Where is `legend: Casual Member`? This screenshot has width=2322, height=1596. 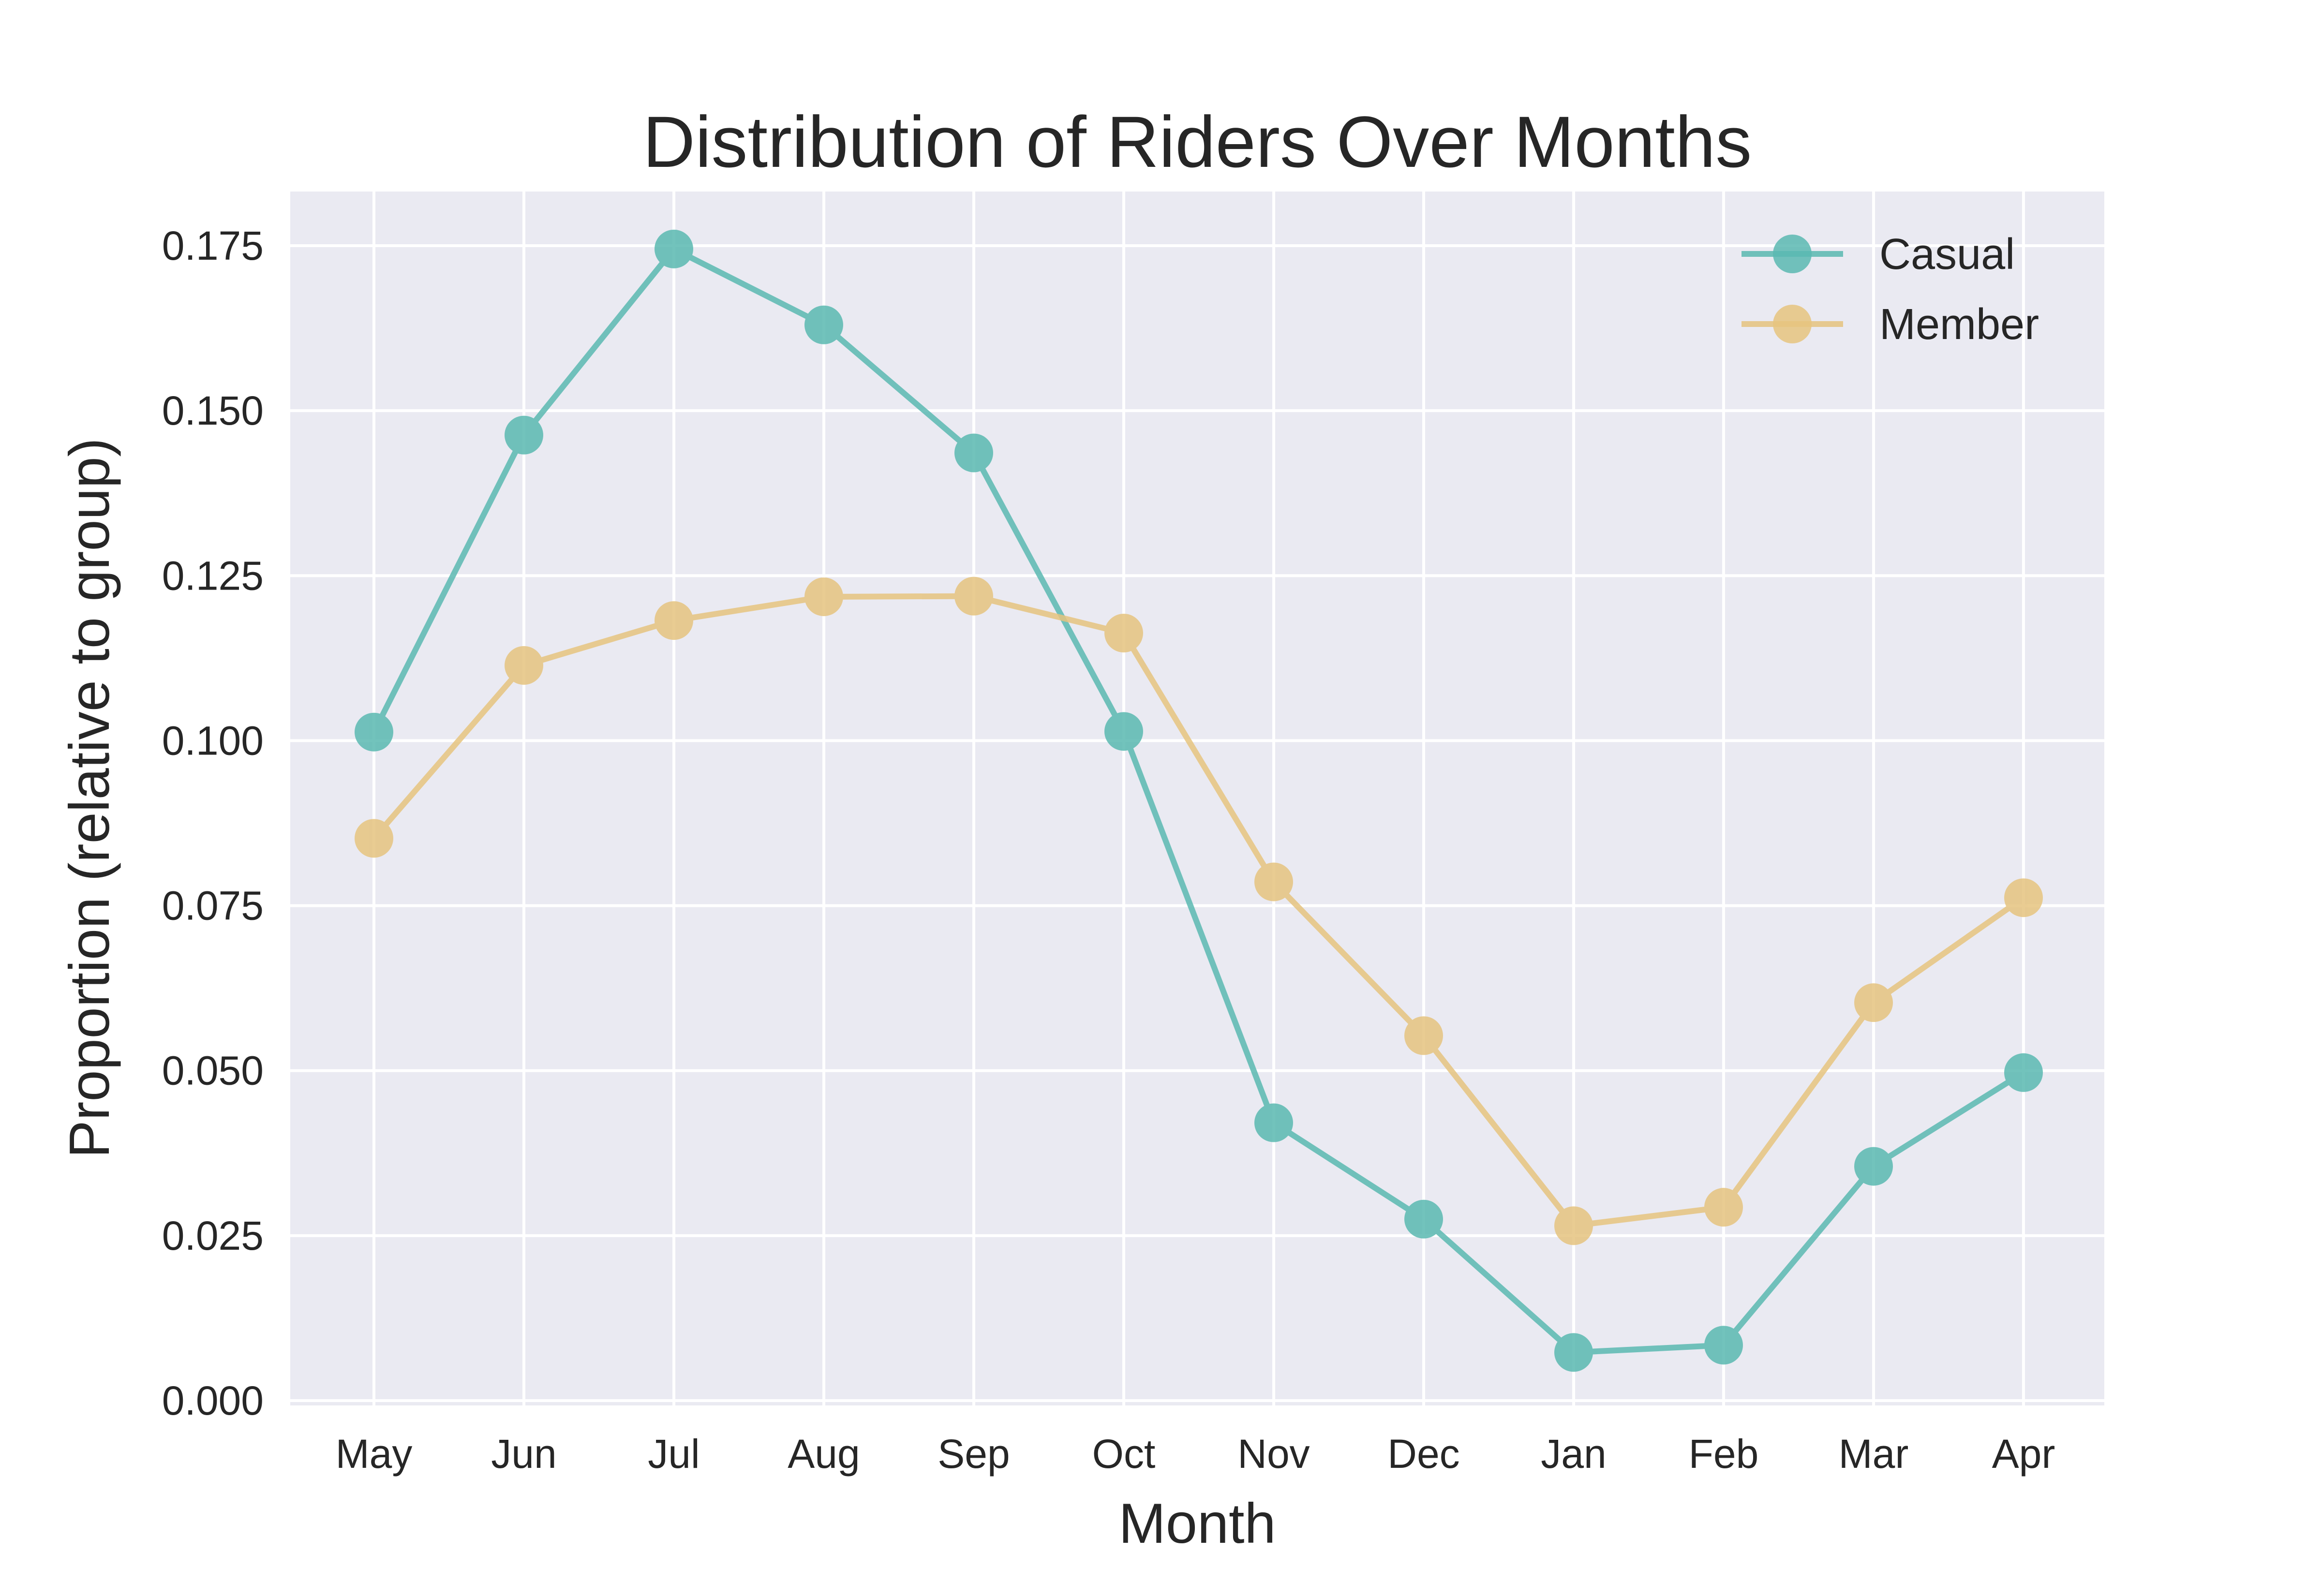
legend: Casual Member is located at coordinates (1890, 289).